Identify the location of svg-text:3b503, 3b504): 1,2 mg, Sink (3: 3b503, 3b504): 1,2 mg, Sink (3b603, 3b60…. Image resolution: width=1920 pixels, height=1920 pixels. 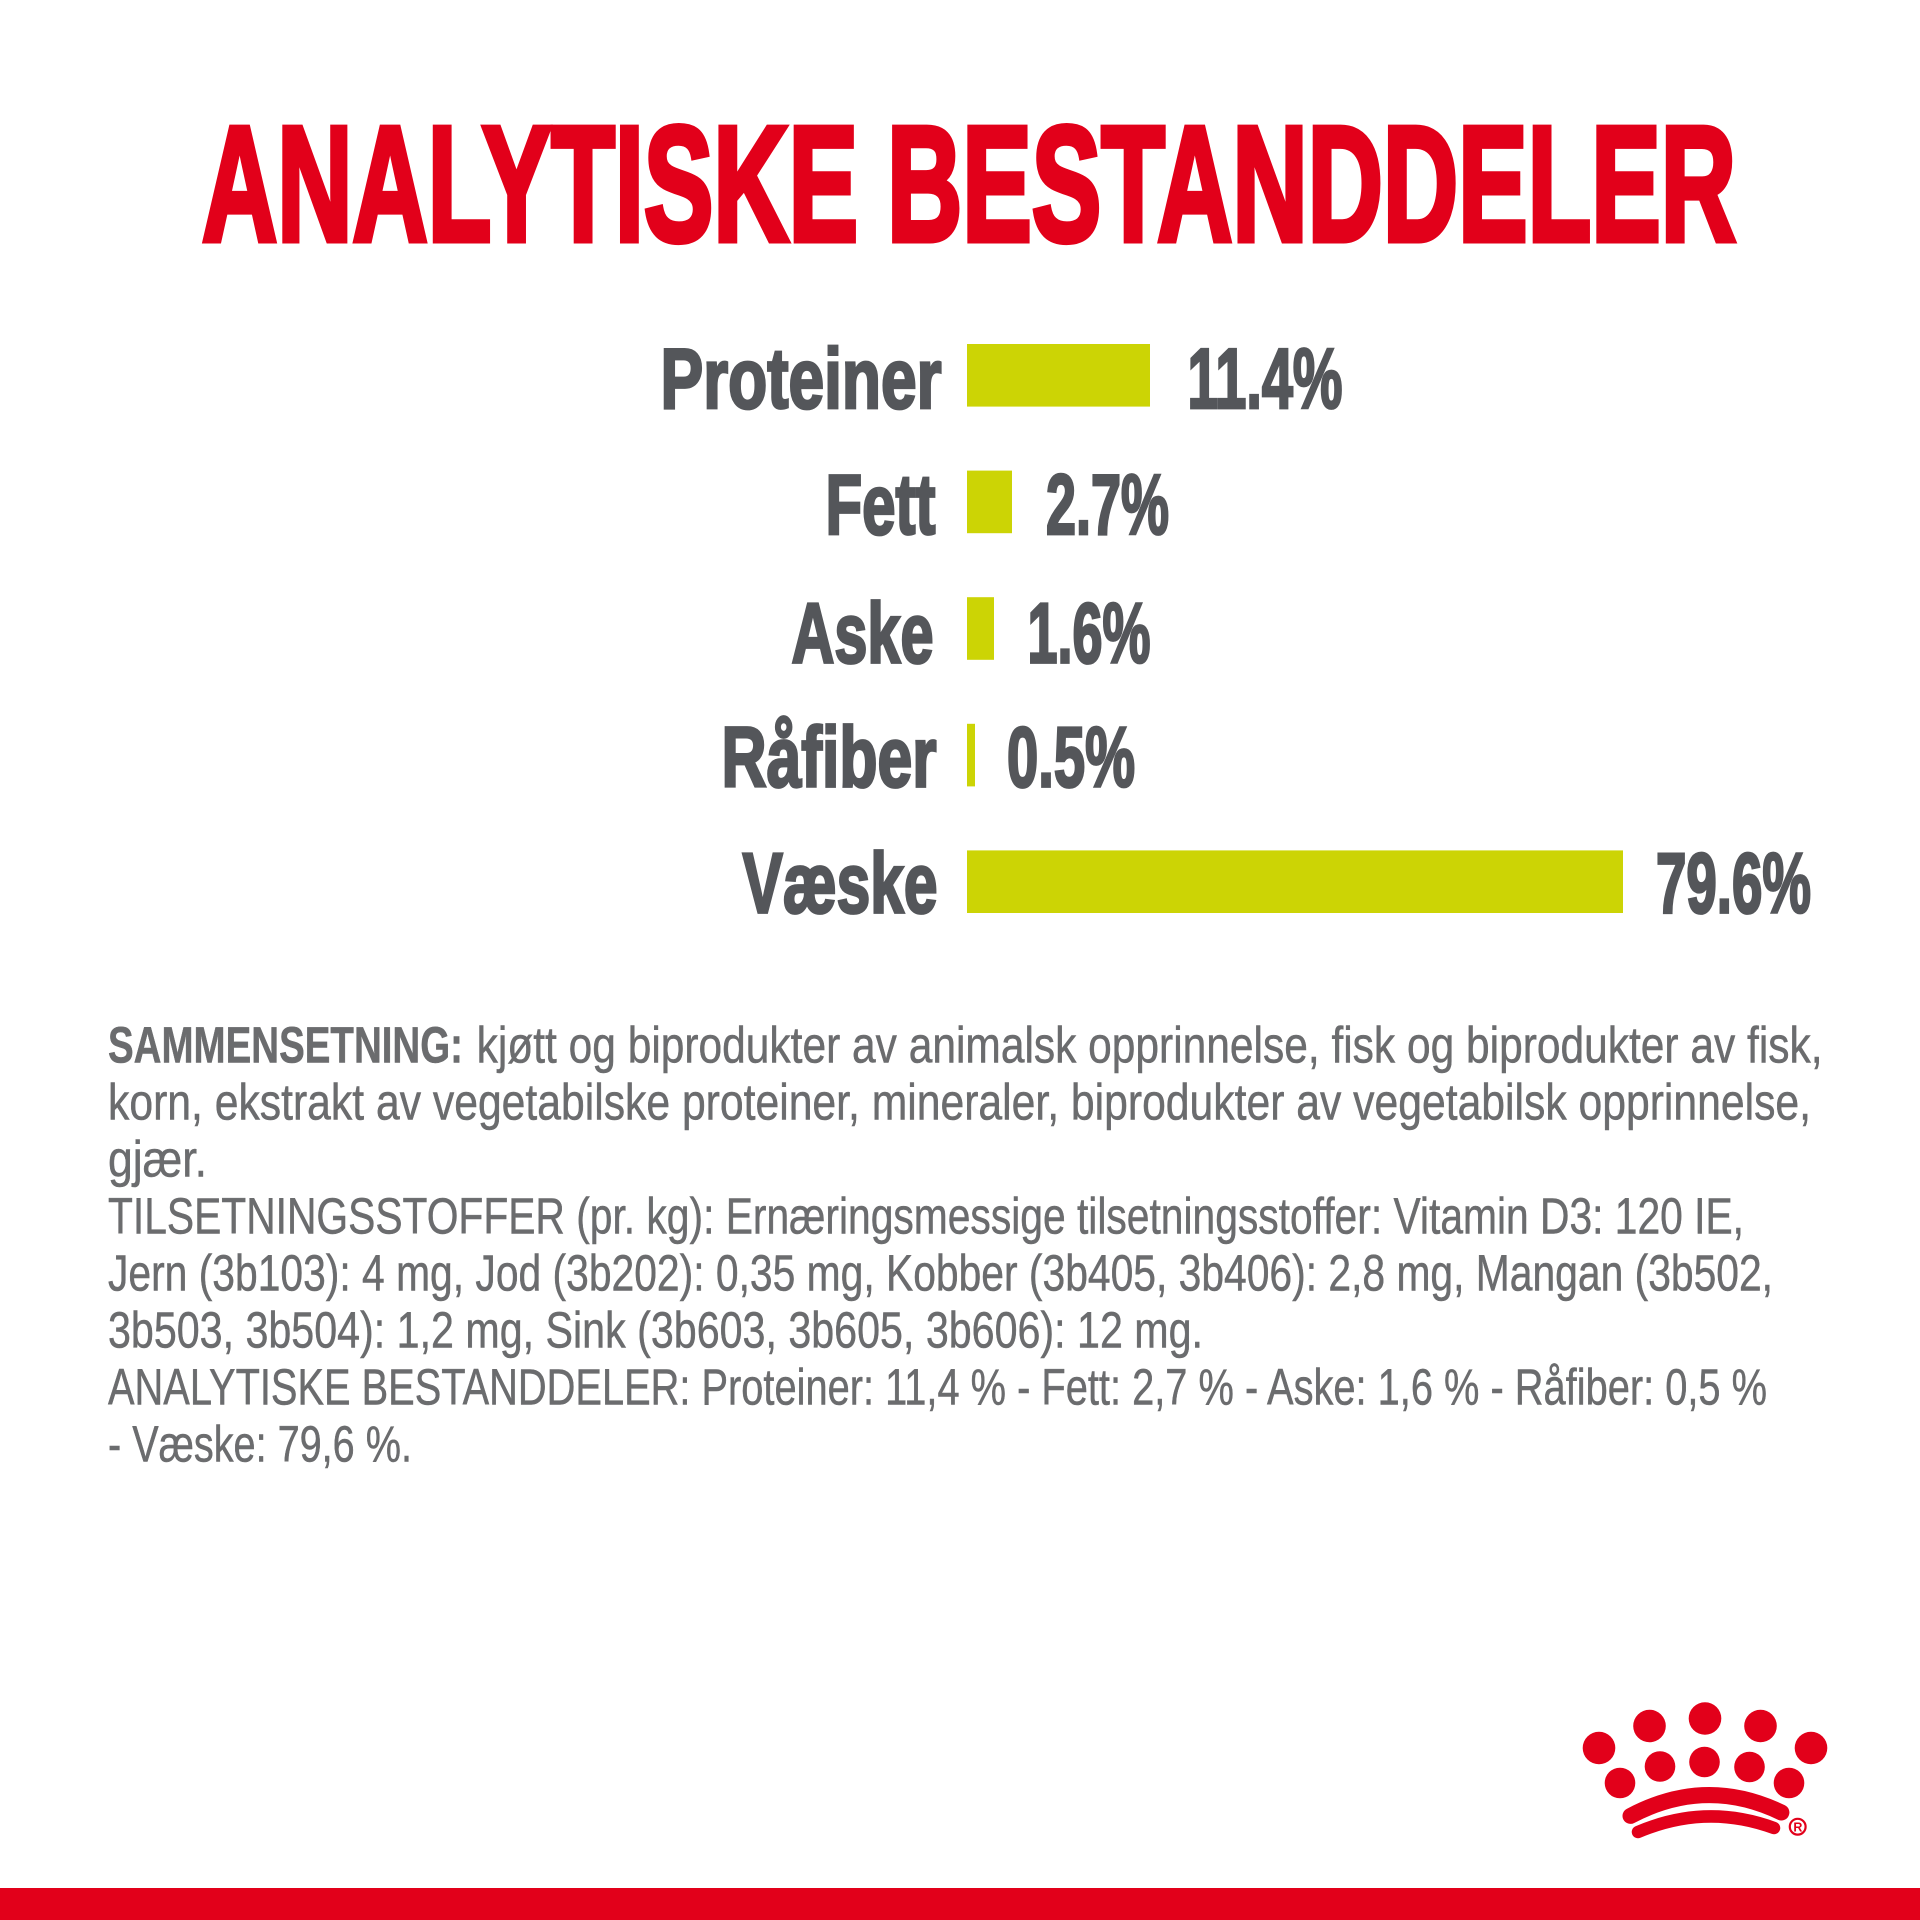
(655, 1330).